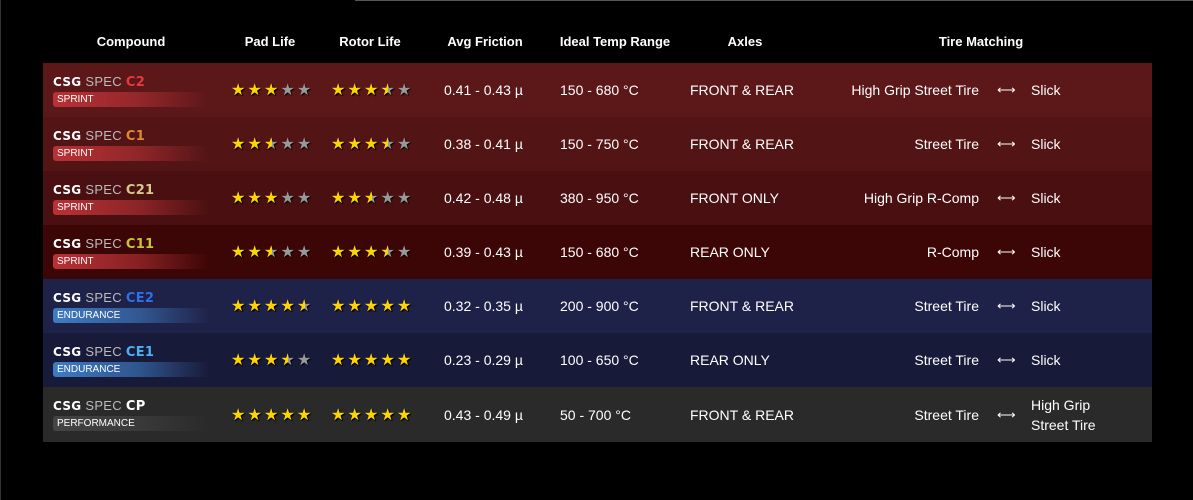  What do you see at coordinates (599, 198) in the screenshot?
I see `temp-range: 380 - 950 °C` at bounding box center [599, 198].